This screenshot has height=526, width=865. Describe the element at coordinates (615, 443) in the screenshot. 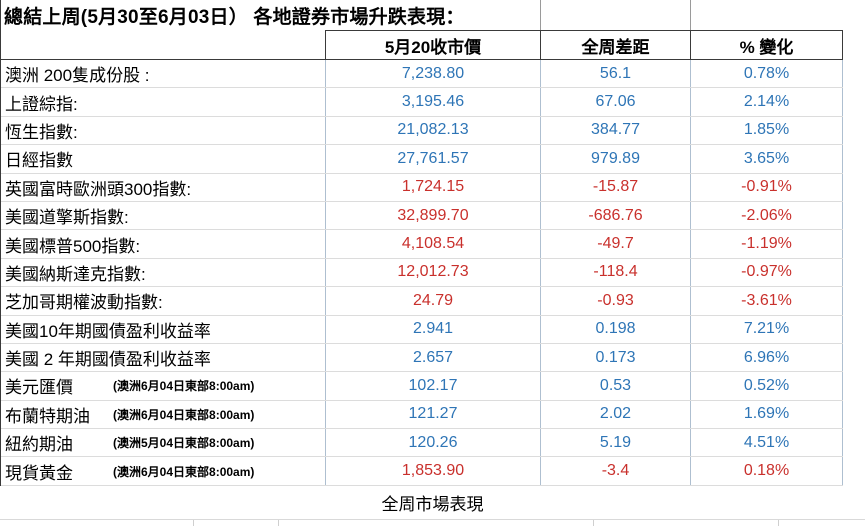

I see `weekly-diff-cell: 5.19` at that location.